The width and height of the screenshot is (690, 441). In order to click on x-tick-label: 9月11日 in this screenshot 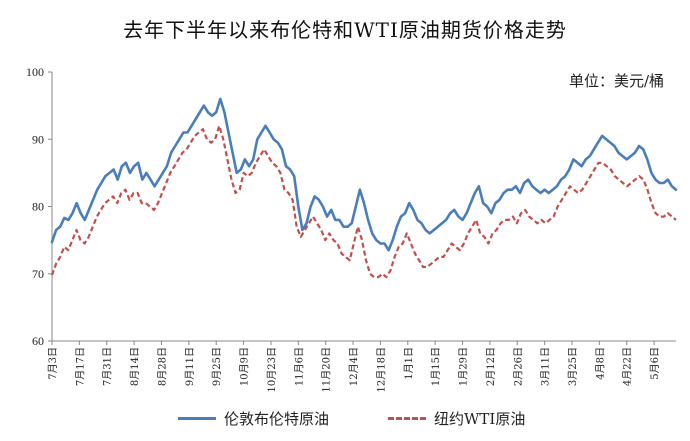, I will do `click(190, 366)`.